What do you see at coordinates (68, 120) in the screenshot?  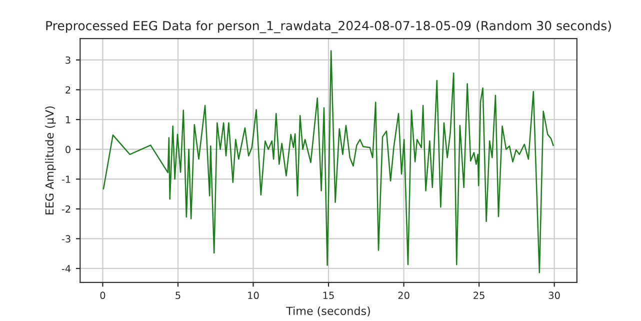 I see `y-tick-label: 1` at bounding box center [68, 120].